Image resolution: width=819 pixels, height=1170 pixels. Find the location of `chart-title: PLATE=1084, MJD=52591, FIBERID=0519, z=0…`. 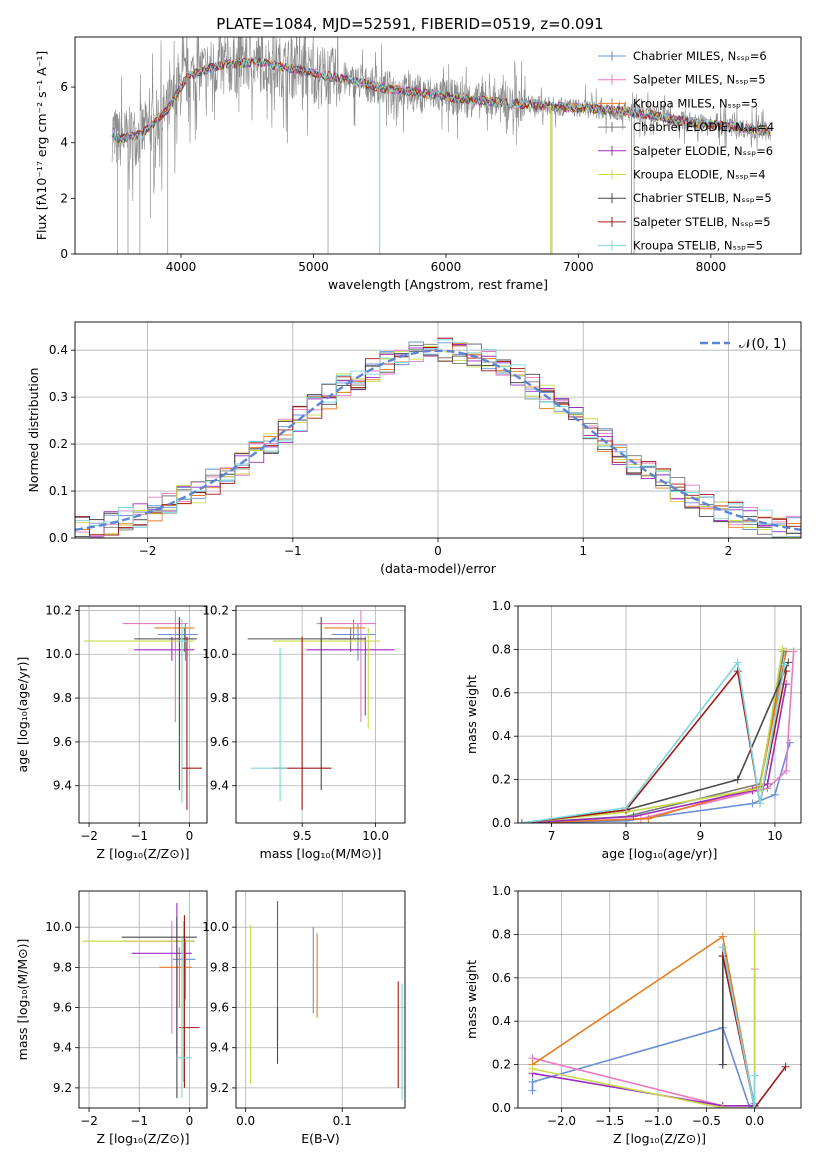

chart-title: PLATE=1084, MJD=52591, FIBERID=0519, z=0… is located at coordinates (409, 24).